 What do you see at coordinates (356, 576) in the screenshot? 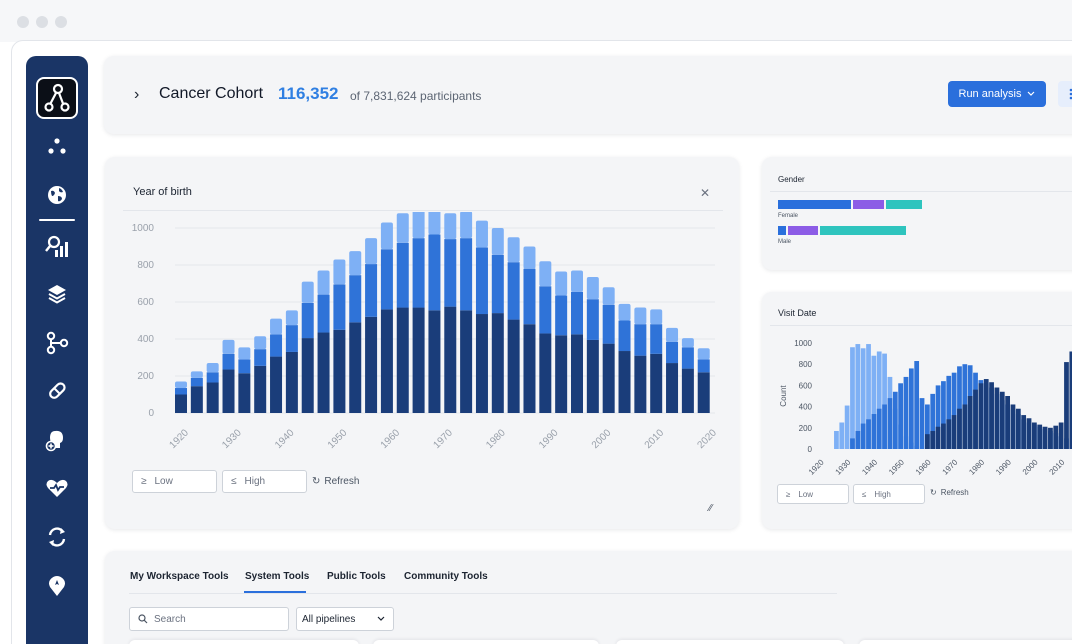
I see `tab-public-tools: Public Tools` at bounding box center [356, 576].